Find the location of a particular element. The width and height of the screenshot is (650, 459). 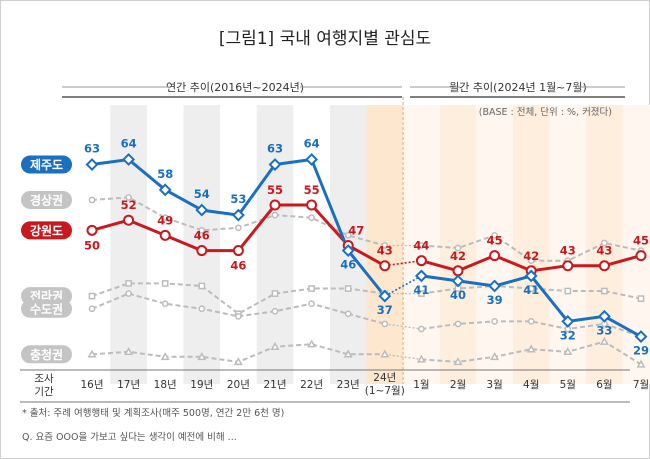

x-axis-title: 조사 is located at coordinates (44, 379).